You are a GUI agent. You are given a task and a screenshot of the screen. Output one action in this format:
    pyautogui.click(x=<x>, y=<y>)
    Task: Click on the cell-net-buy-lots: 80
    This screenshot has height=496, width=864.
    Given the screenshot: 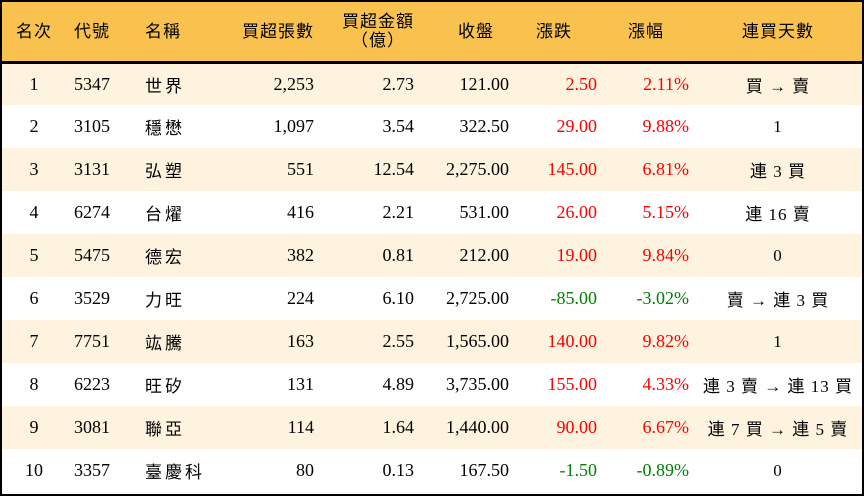 What is the action you would take?
    pyautogui.click(x=305, y=470)
    